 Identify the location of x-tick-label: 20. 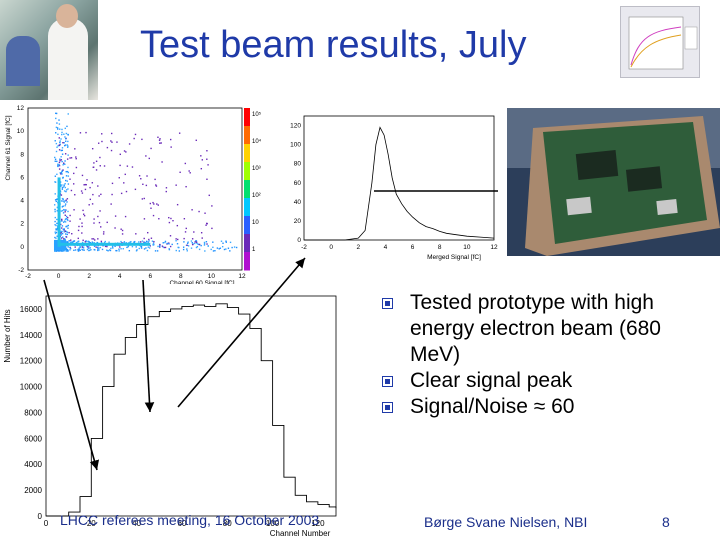
(91, 523).